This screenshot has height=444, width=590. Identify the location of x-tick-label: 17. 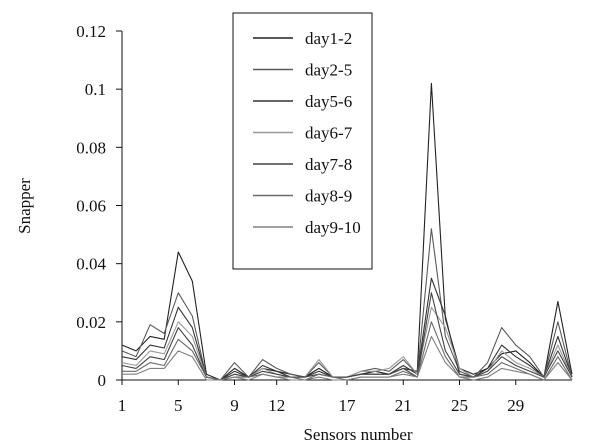
(348, 405).